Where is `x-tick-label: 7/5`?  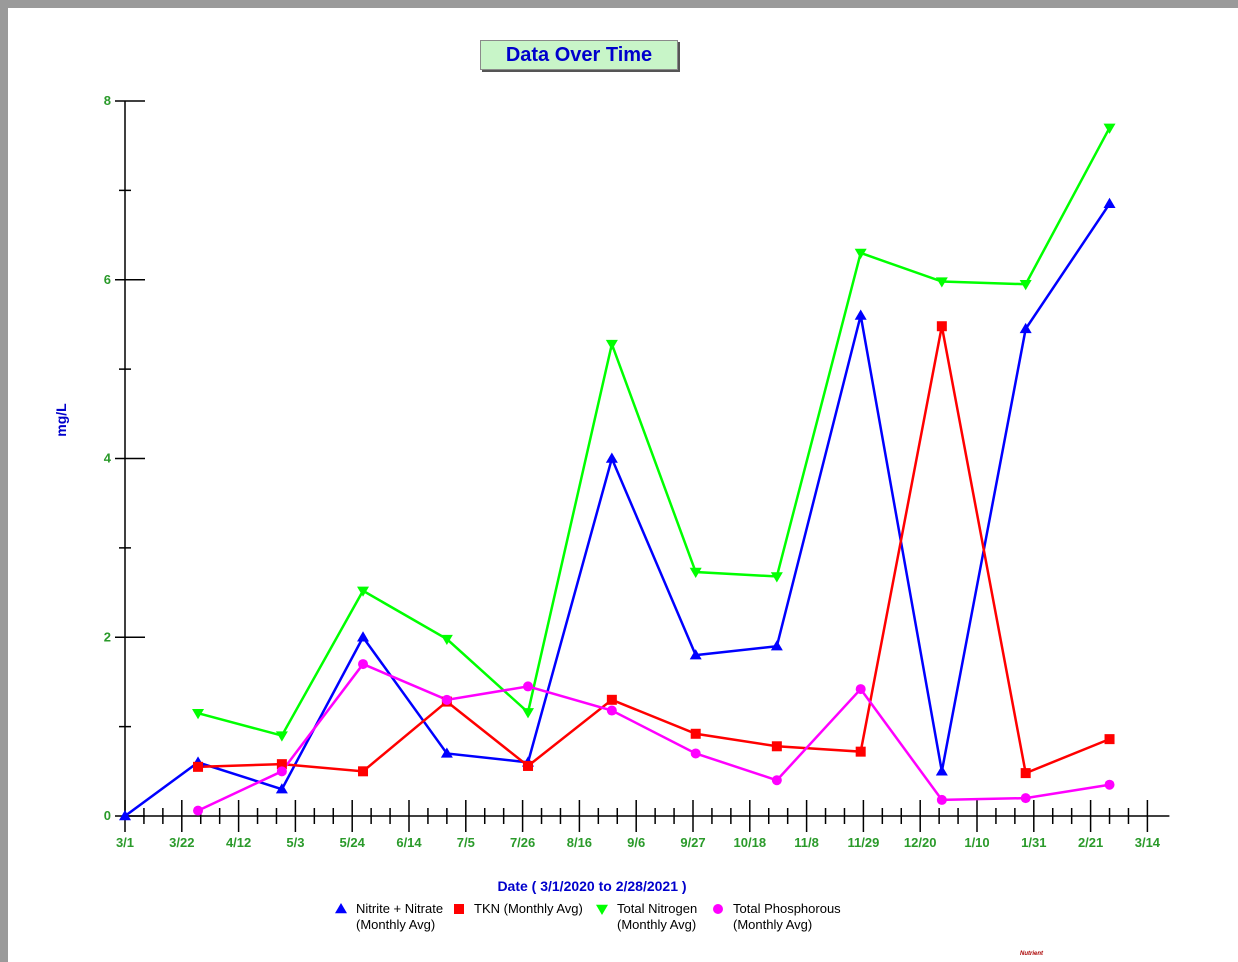 x-tick-label: 7/5 is located at coordinates (466, 842).